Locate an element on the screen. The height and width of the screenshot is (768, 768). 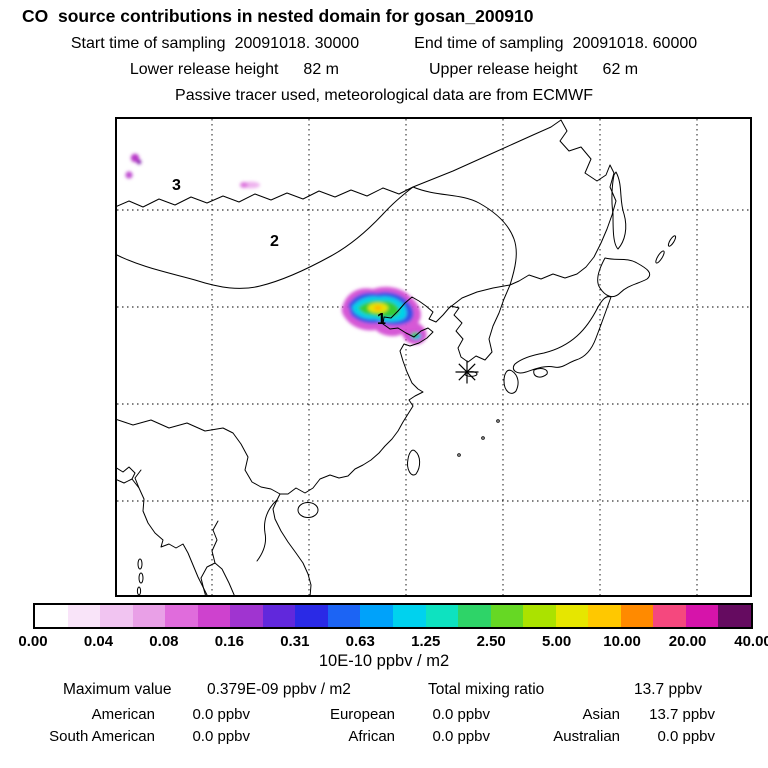
region-stat-name: European is located at coordinates (362, 714).